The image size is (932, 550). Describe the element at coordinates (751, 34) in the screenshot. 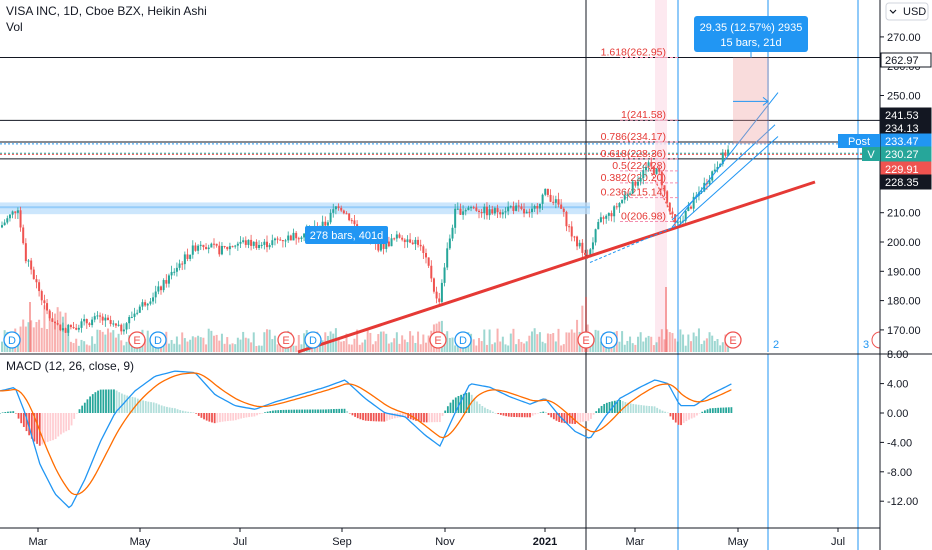

I see `measure-tooltip: 29.35 (12.57%) 2935 15 bars, 21d` at that location.